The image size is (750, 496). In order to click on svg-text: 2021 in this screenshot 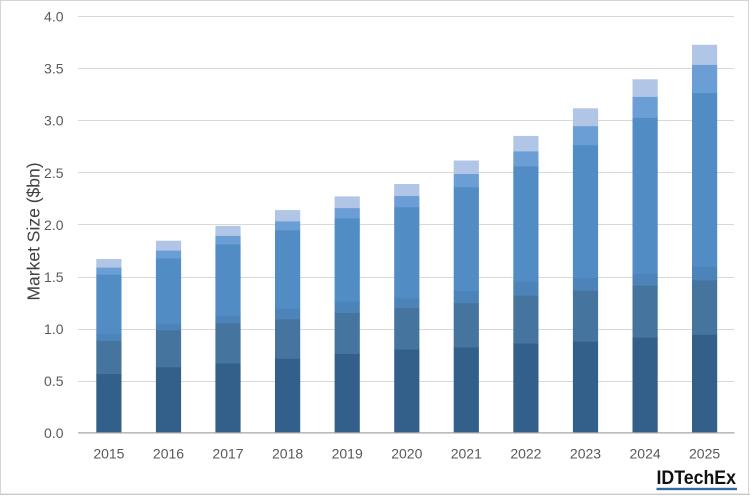, I will do `click(466, 454)`.